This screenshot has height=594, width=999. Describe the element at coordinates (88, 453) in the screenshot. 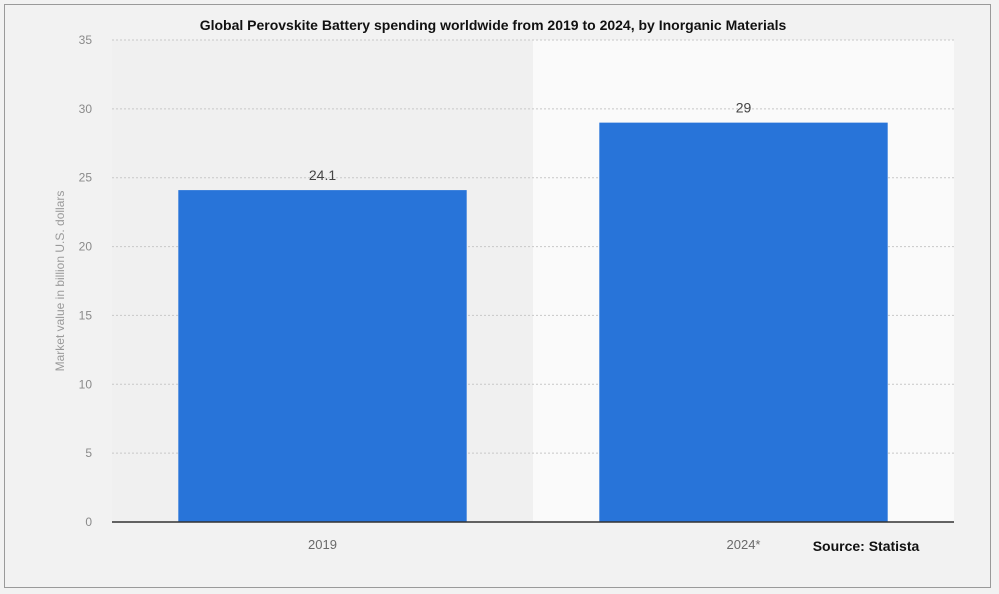

I see `y-tick-label: 5` at that location.